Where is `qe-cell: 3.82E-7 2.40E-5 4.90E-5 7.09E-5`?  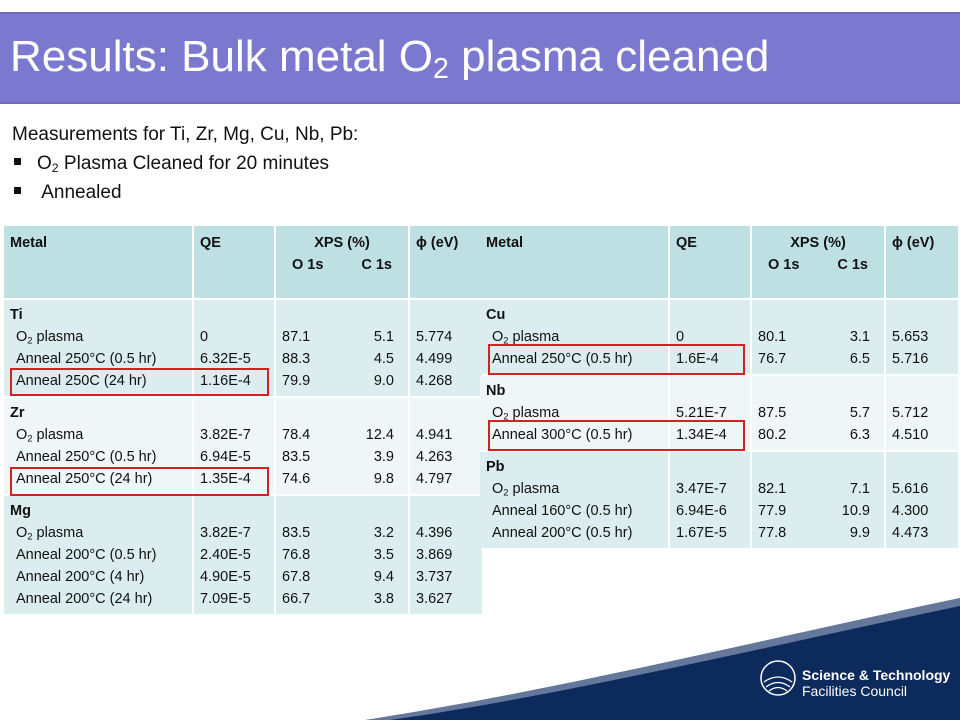 qe-cell: 3.82E-7 2.40E-5 4.90E-5 7.09E-5 is located at coordinates (234, 555).